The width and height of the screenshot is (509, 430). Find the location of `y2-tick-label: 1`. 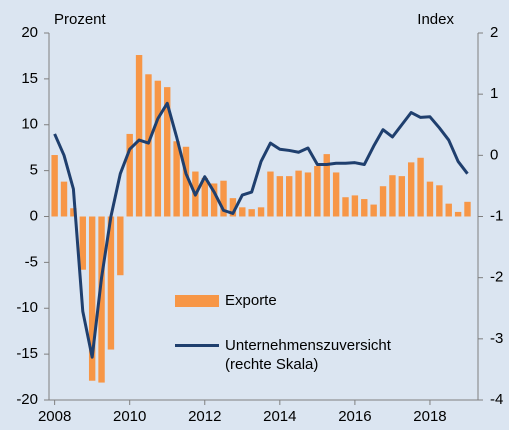

y2-tick-label: 1 is located at coordinates (494, 93).